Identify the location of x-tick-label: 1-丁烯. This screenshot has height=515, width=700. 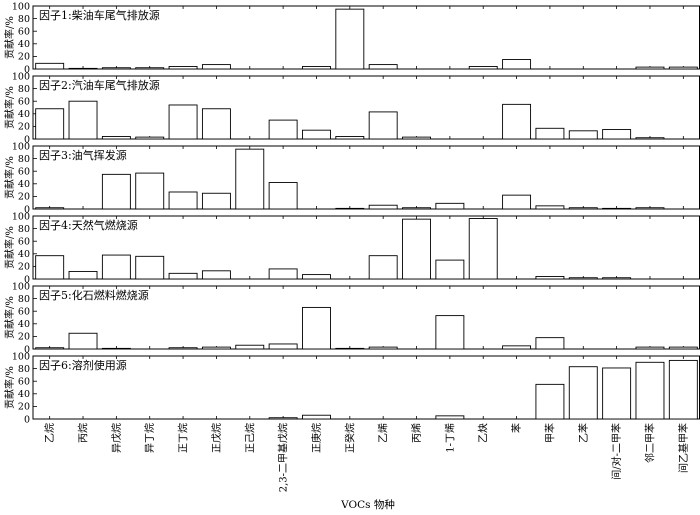
(449, 438).